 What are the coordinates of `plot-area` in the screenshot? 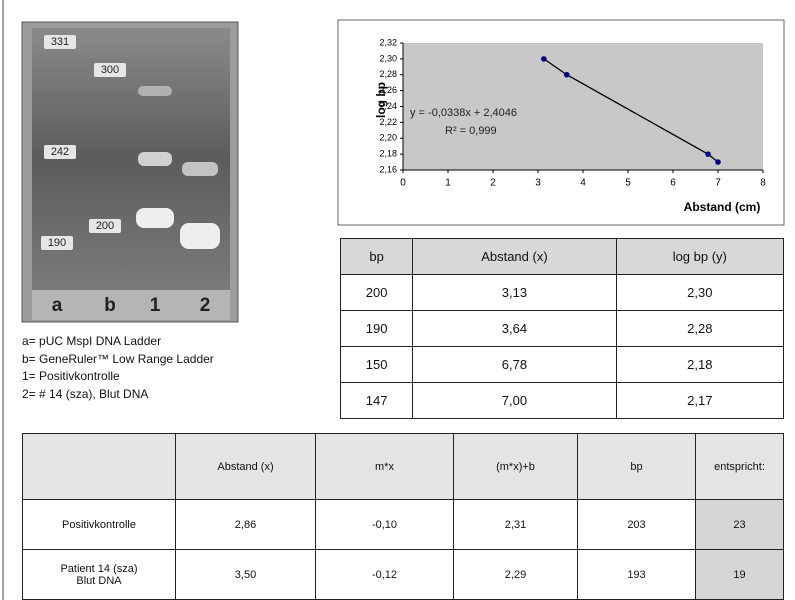 It's located at (583, 106).